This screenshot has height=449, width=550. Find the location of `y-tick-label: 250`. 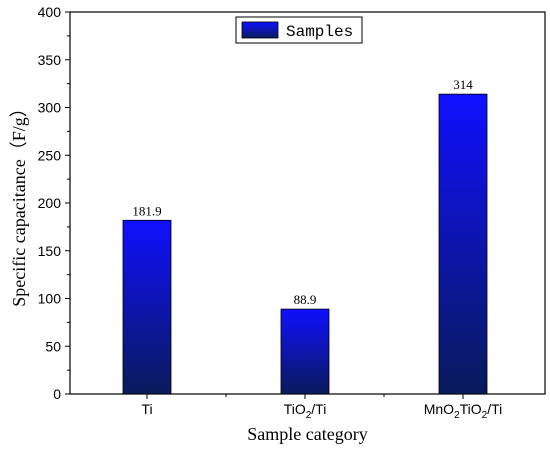

y-tick-label: 250 is located at coordinates (50, 155).